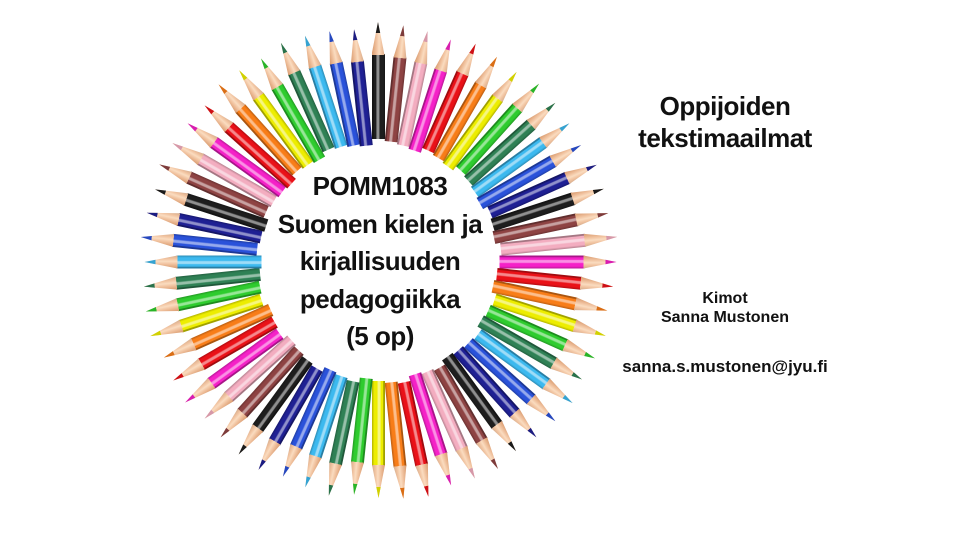 This screenshot has width=960, height=540. I want to click on email-text: sanna.s.mustonen@jyu.fi, so click(725, 366).